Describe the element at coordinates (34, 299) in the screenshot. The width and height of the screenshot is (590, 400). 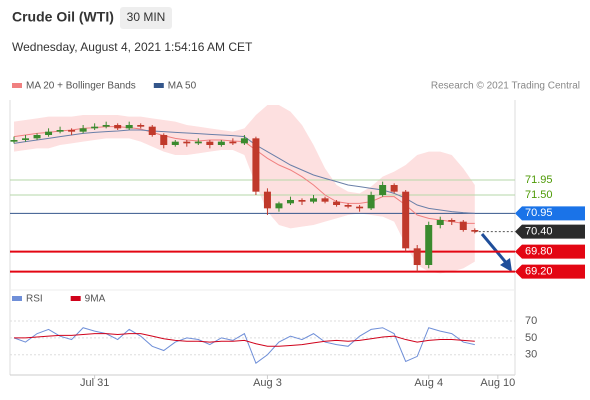
I see `legend-label: RSI` at that location.